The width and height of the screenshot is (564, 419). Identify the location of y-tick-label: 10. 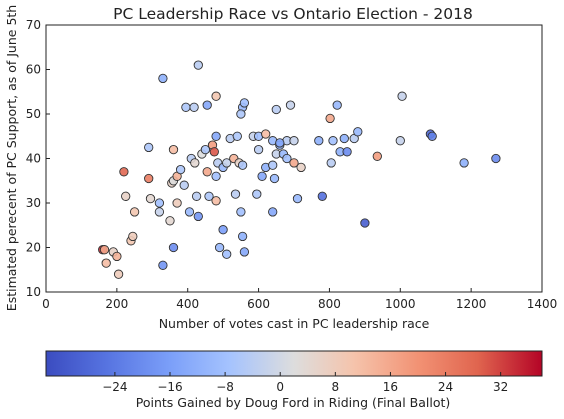
(33, 292).